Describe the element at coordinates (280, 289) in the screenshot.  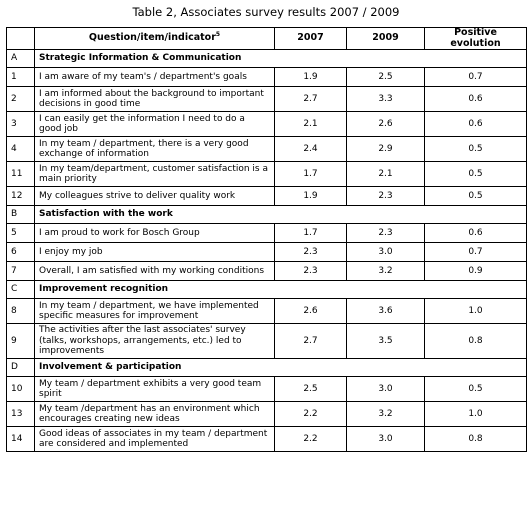
I see `section-title: Improvement recognition` at that location.